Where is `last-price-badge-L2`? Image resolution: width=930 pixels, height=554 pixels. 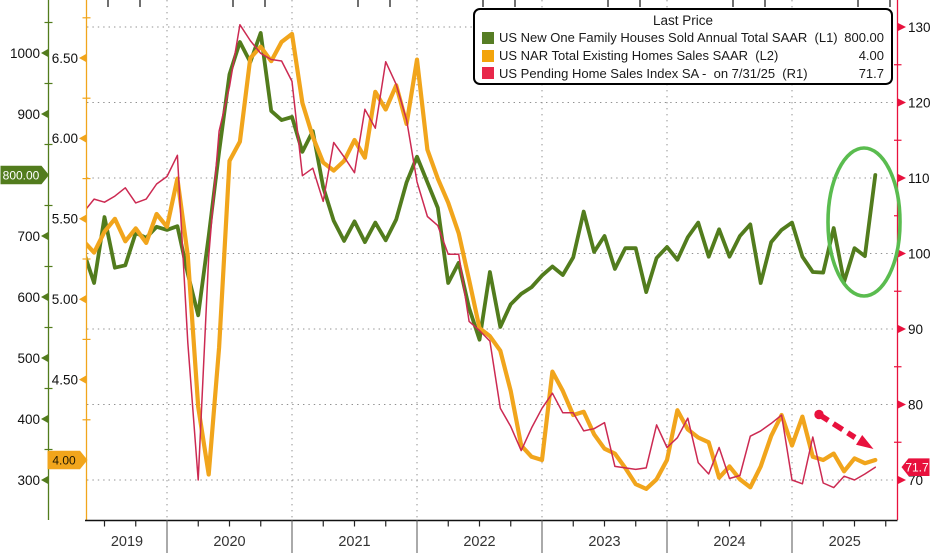 last-price-badge-L2 is located at coordinates (67, 460).